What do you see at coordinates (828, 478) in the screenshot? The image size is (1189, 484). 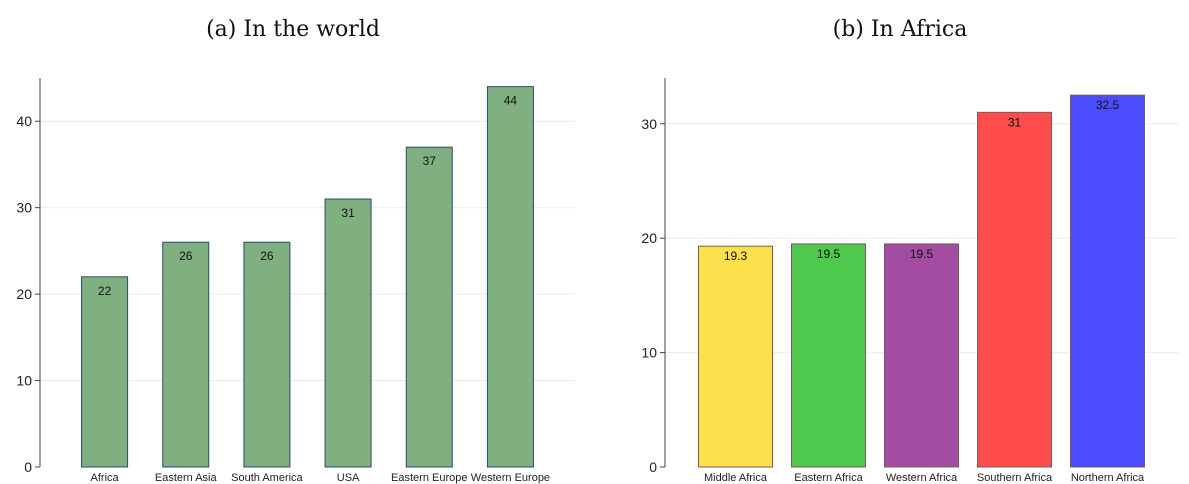 I see `x-category-label: Eastern Africa` at bounding box center [828, 478].